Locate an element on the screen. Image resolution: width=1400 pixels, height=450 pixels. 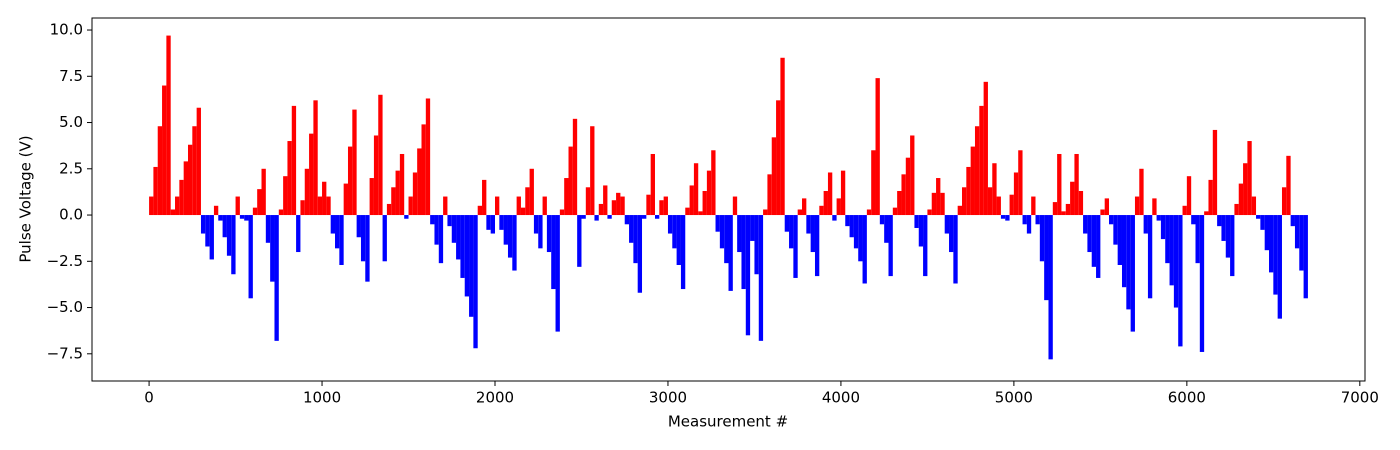
x-tick-label: 3000 is located at coordinates (668, 398).